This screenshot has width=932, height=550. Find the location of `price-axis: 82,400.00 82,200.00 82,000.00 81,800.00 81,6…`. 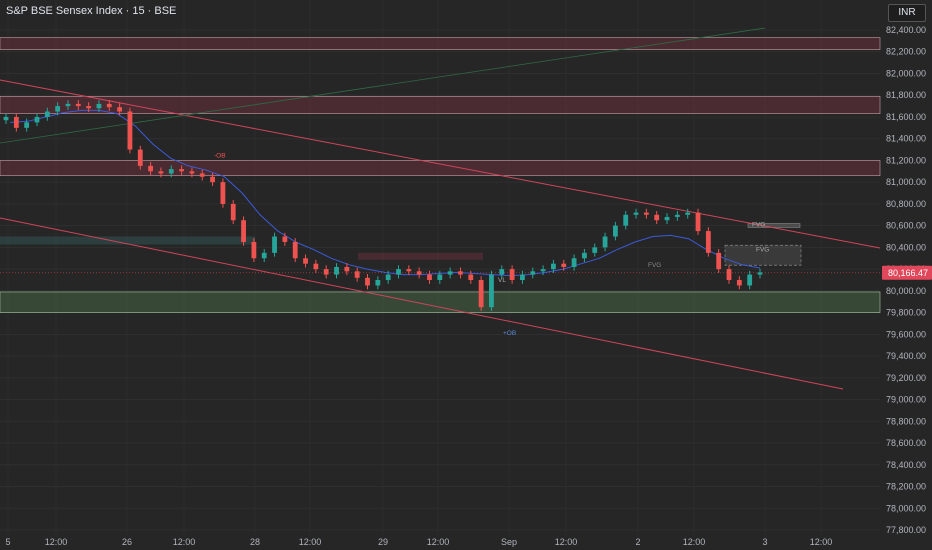

price-axis: 82,400.00 82,200.00 82,000.00 81,800.00 81,6… is located at coordinates (907, 280).